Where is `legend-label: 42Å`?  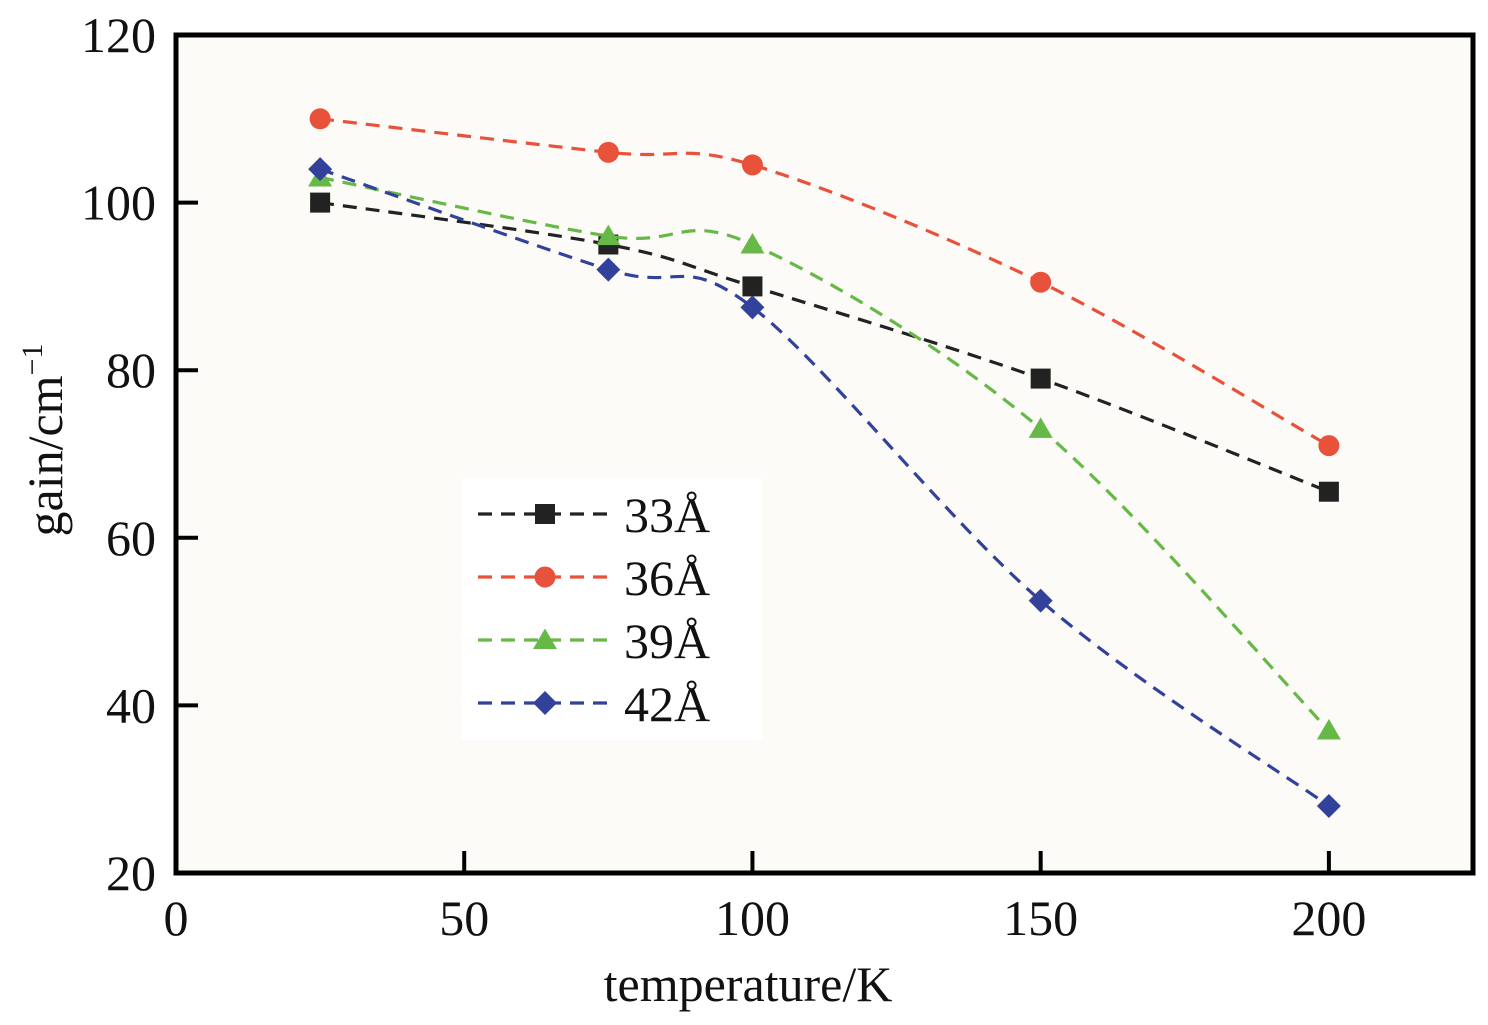
legend-label: 42Å is located at coordinates (667, 704).